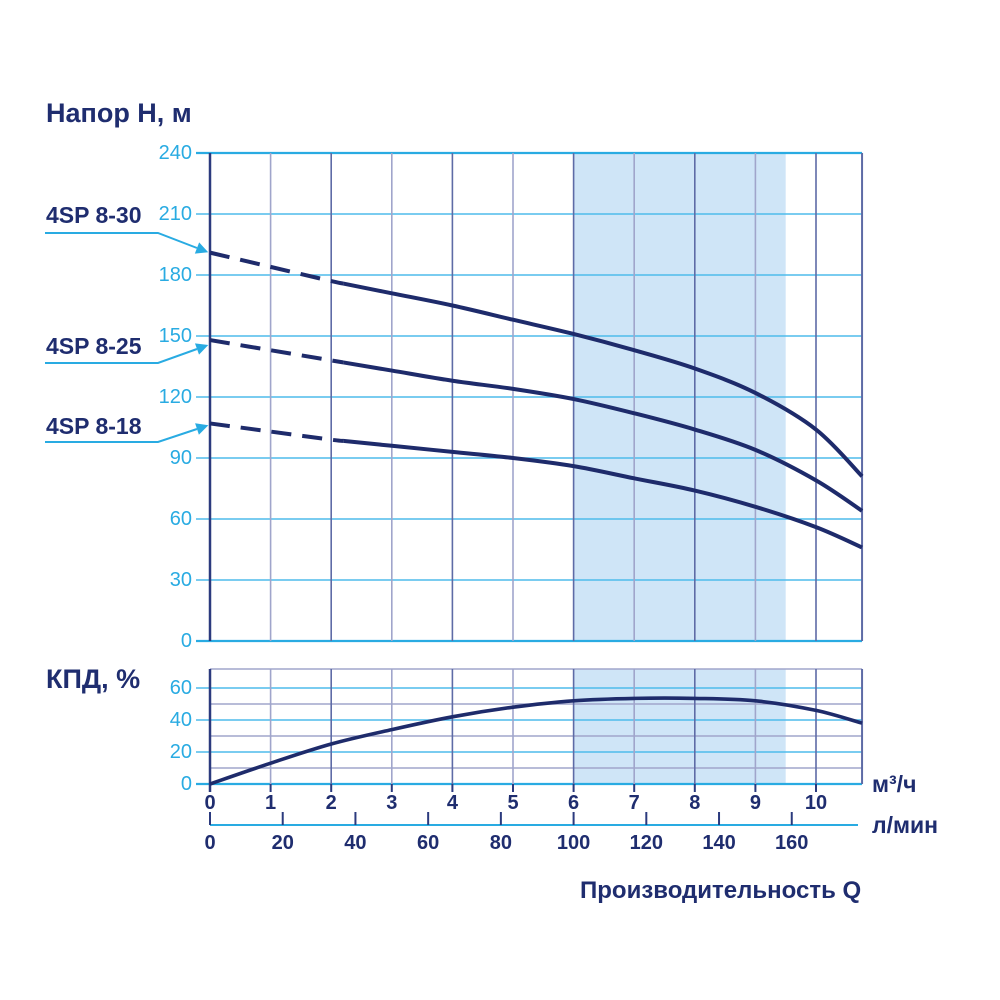  Describe the element at coordinates (755, 803) in the screenshot. I see `m3h-axis-tick-label: 9` at that location.